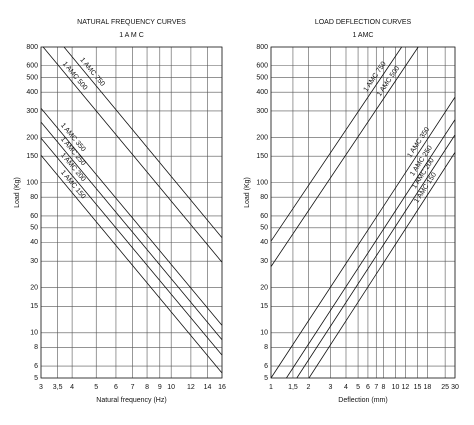 The height and width of the screenshot is (425, 474). What do you see at coordinates (131, 400) in the screenshot?
I see `x-axis-title: Natural frequency (Hz)` at bounding box center [131, 400].